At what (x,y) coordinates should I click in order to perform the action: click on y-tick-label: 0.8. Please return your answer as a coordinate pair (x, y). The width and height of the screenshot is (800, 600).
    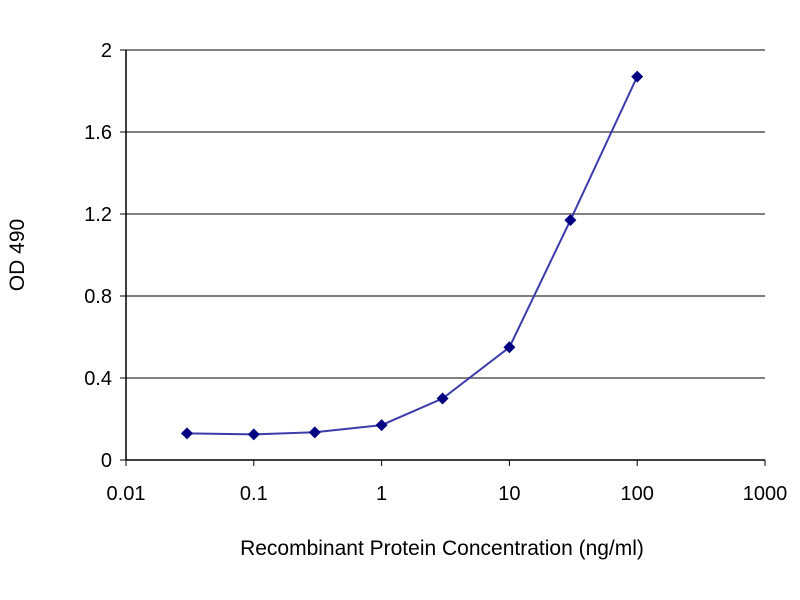
    Looking at the image, I should click on (98, 297).